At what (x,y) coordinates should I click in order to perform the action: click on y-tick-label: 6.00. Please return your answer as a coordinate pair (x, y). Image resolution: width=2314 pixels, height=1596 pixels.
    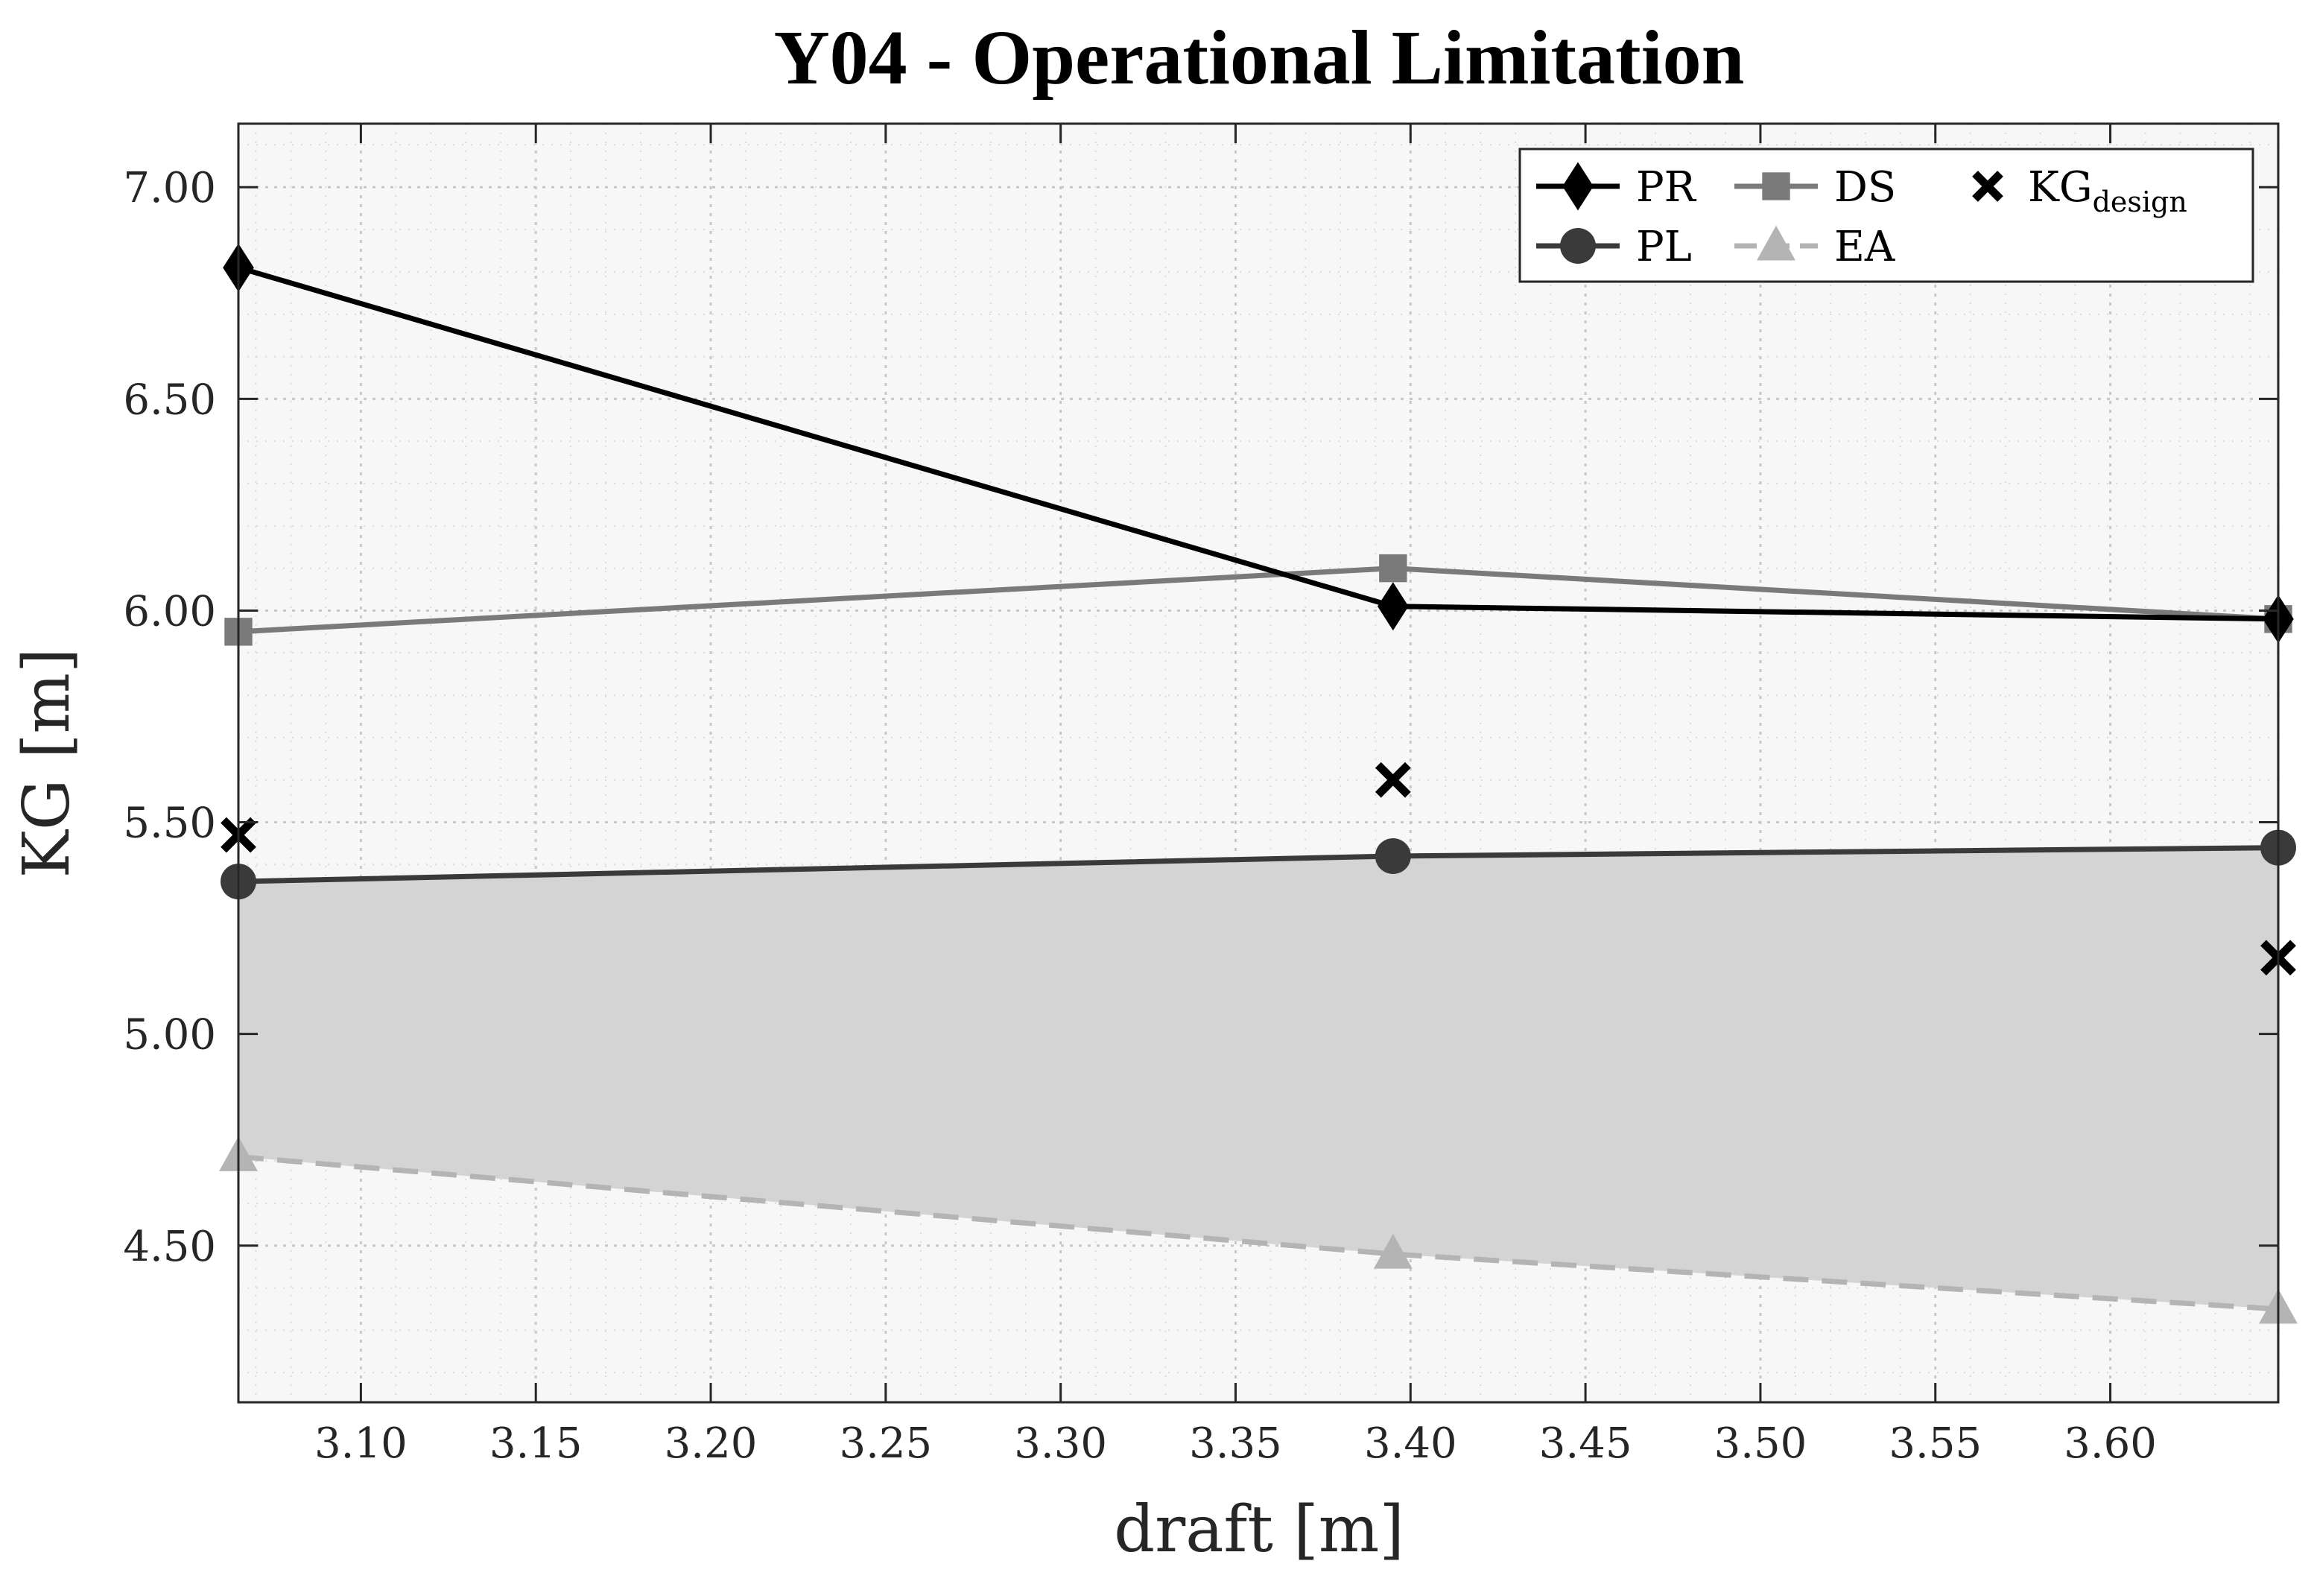
    Looking at the image, I should click on (169, 611).